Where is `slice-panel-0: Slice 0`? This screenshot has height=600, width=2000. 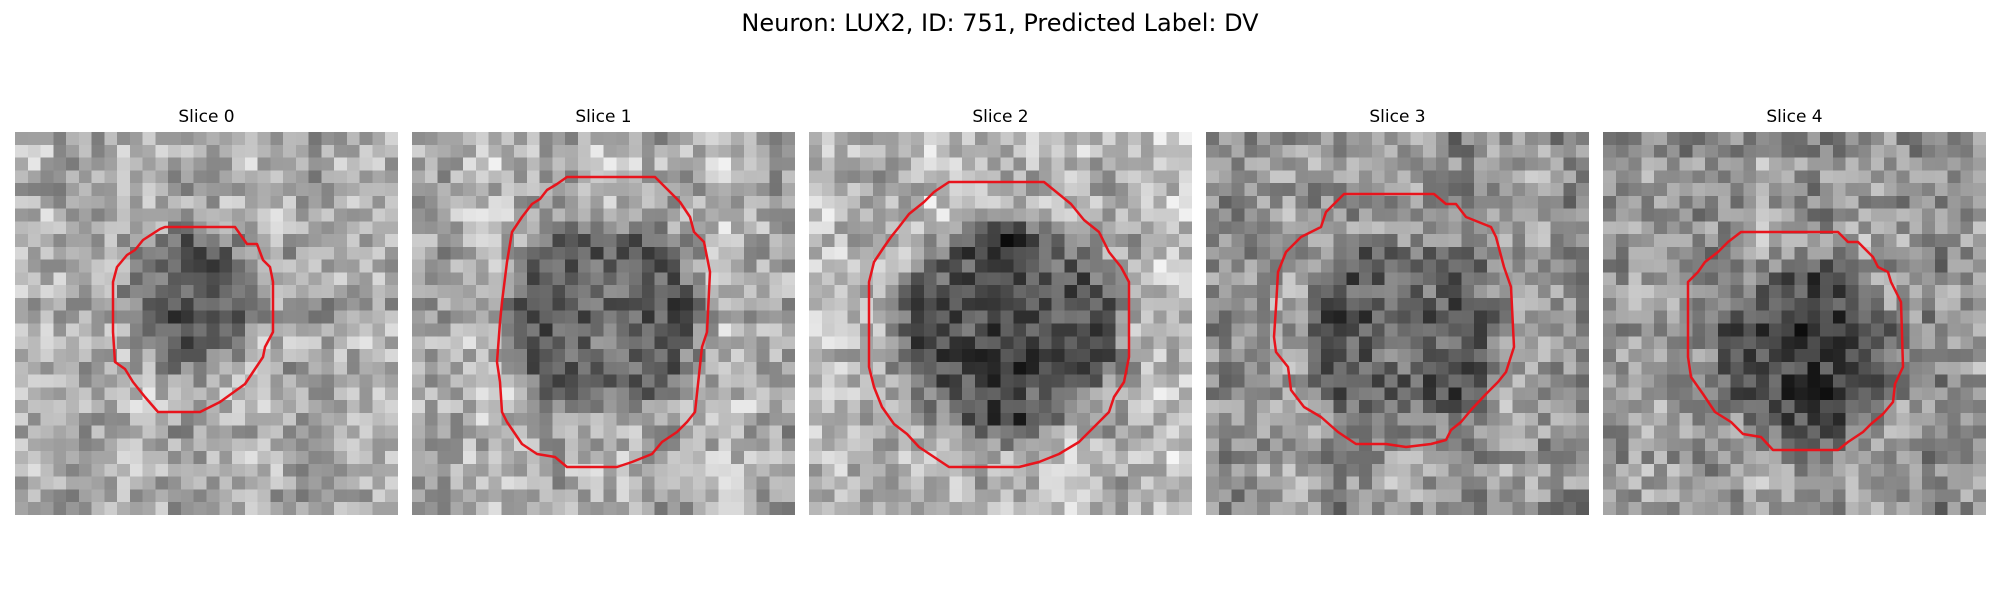 slice-panel-0: Slice 0 is located at coordinates (206, 311).